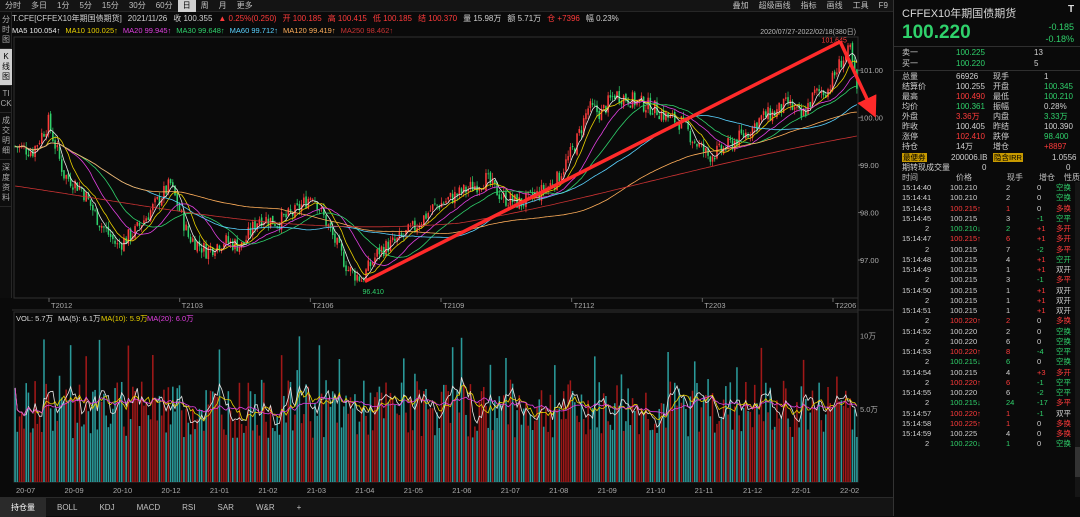  Describe the element at coordinates (225, 507) in the screenshot. I see `indicator-tab-5: SAR` at that location.